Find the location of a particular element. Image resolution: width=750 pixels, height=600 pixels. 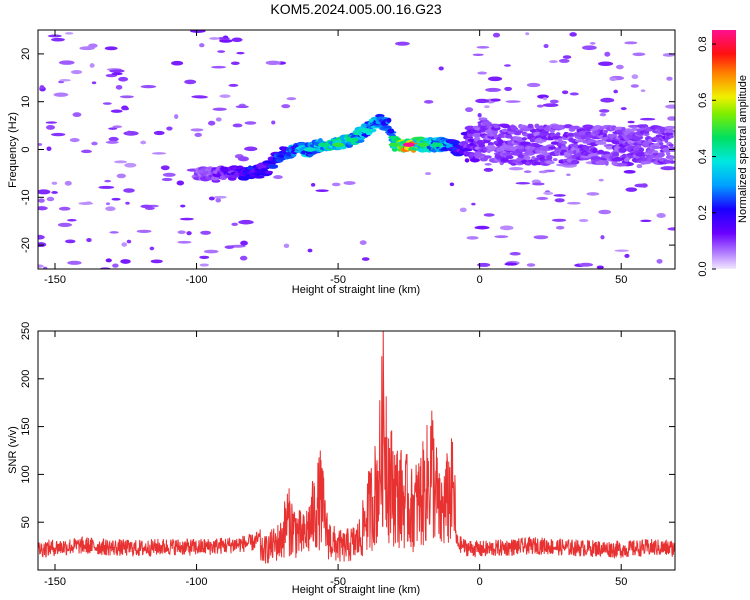

x-tick-label: -150 is located at coordinates (55, 280).